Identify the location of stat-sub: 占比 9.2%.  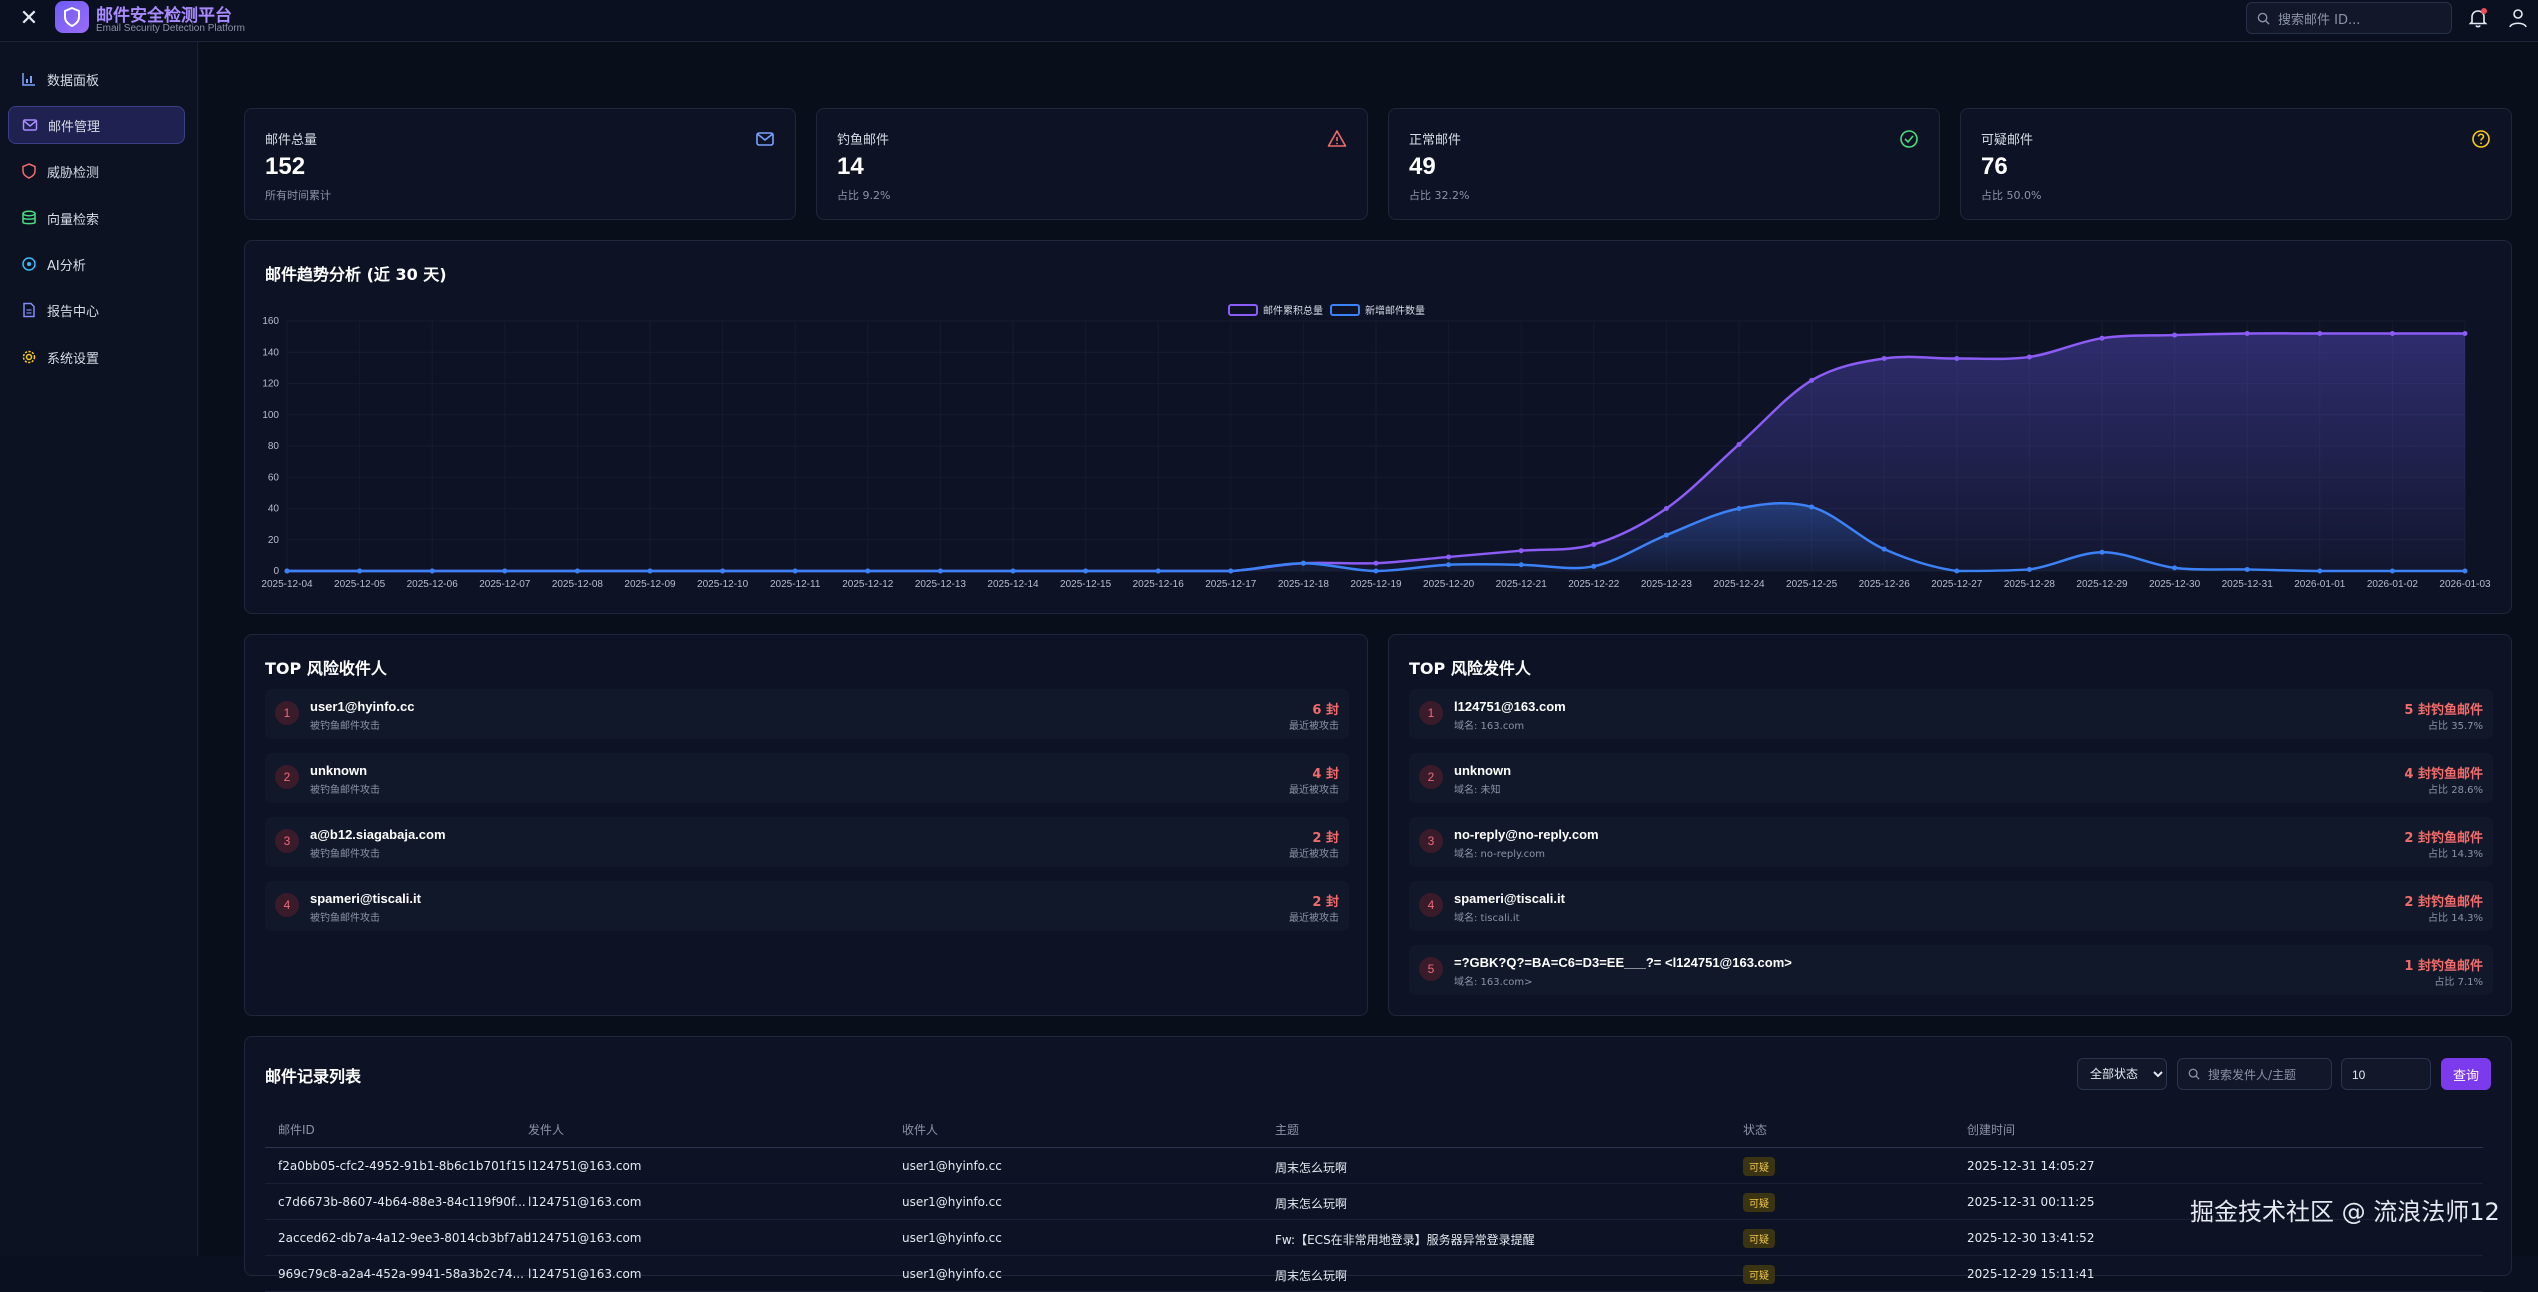
(864, 195).